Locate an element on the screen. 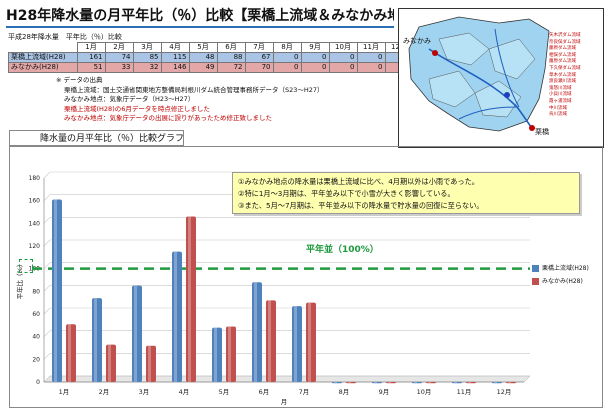 This screenshot has width=609, height=412. map-legend-item: 渡良瀬川流域 is located at coordinates (562, 82).